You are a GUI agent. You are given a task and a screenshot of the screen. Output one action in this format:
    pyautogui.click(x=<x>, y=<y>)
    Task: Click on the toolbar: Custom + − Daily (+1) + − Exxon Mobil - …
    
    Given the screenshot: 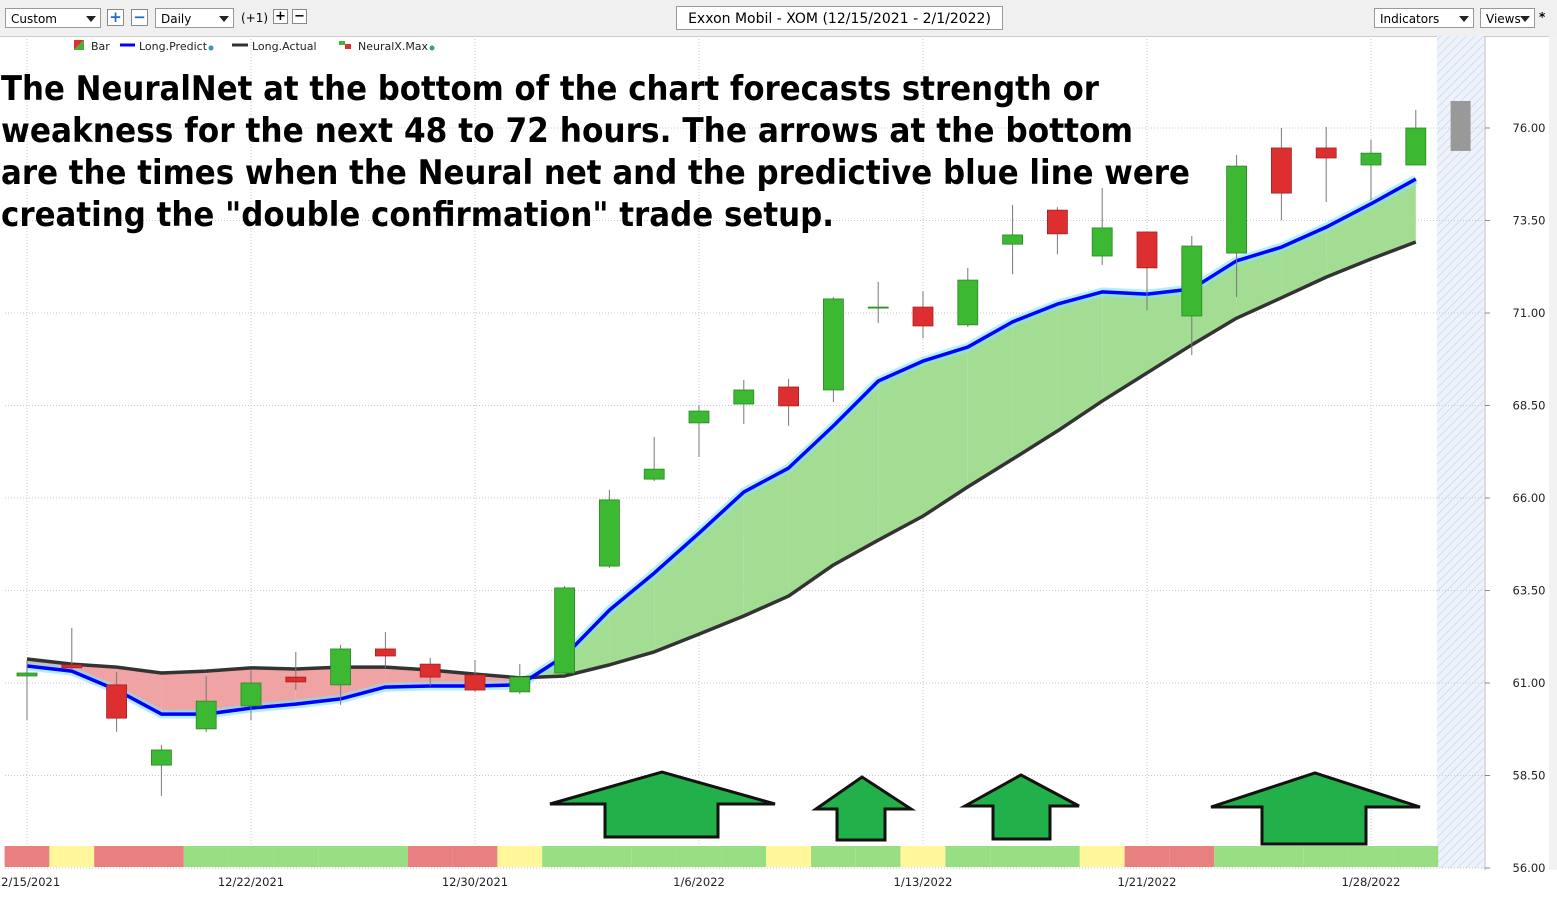 What is the action you would take?
    pyautogui.click(x=778, y=18)
    